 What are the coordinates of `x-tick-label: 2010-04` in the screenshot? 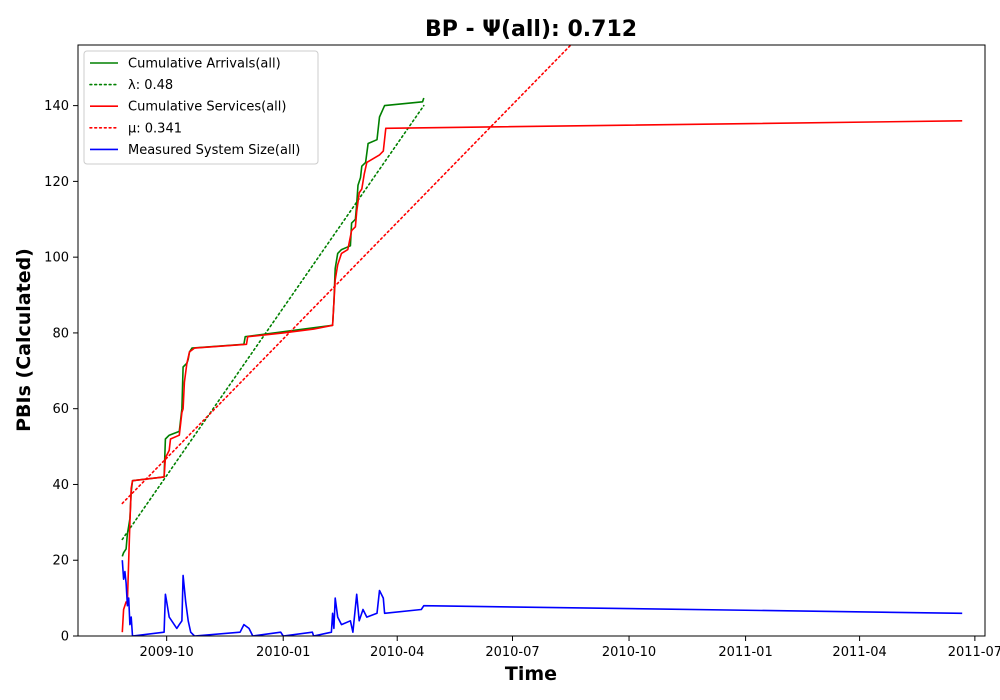 It's located at (397, 652).